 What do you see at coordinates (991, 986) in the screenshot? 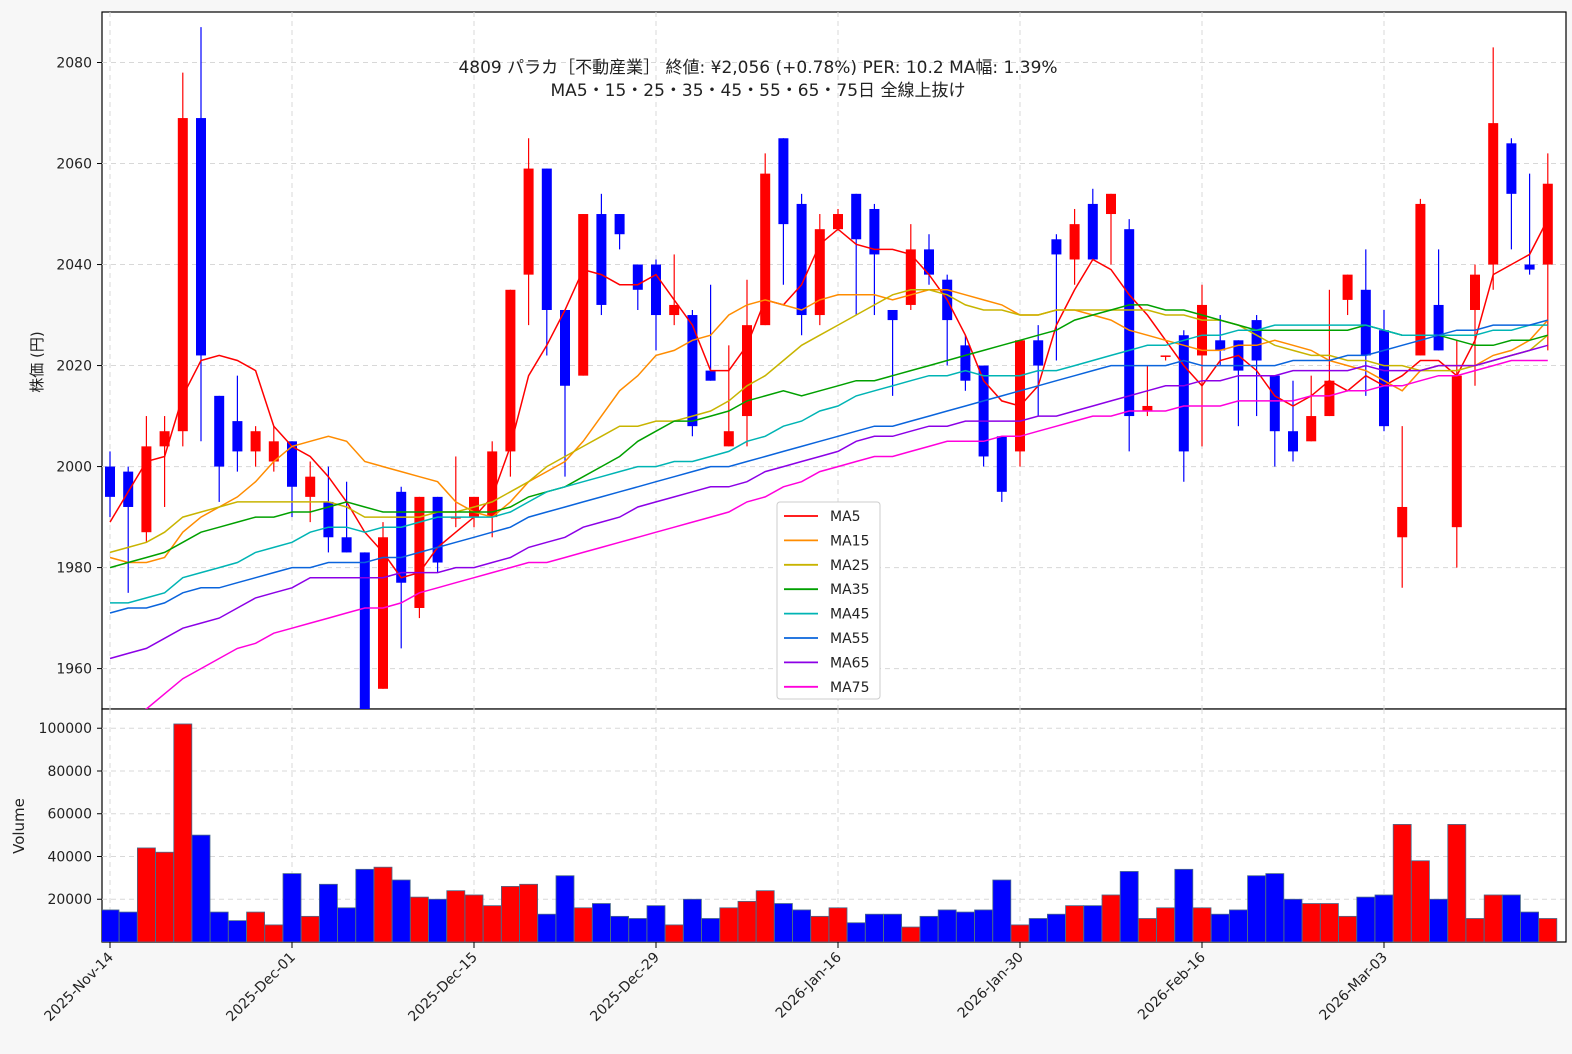
I see `xtick-label: 2026-Jan-30` at bounding box center [991, 986].